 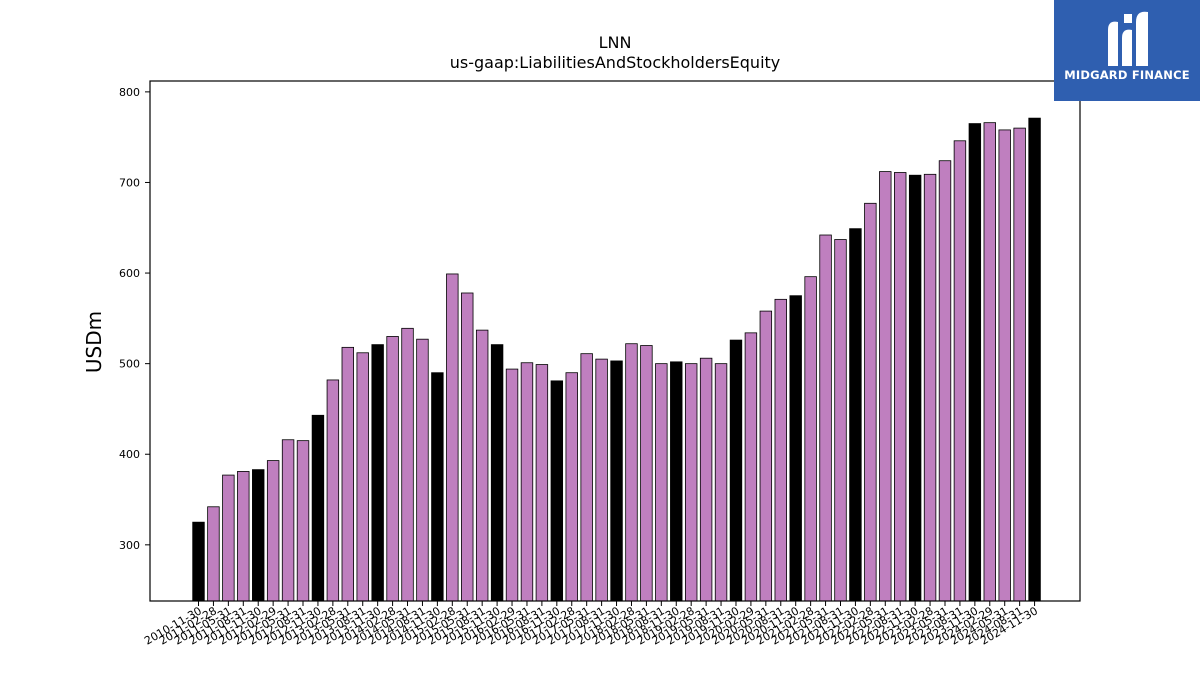 I want to click on y-axis-label: USDm, so click(x=94, y=342).